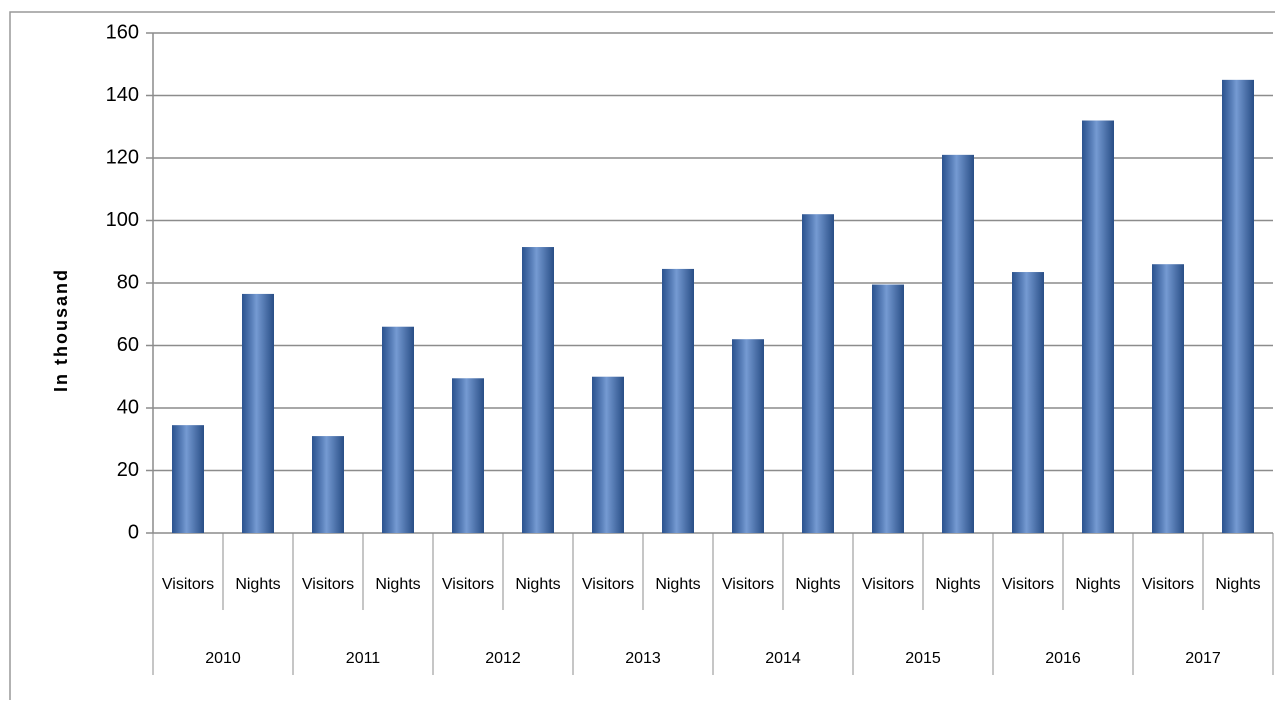 Image resolution: width=1275 pixels, height=716 pixels. I want to click on y-tick-label: 160, so click(122, 32).